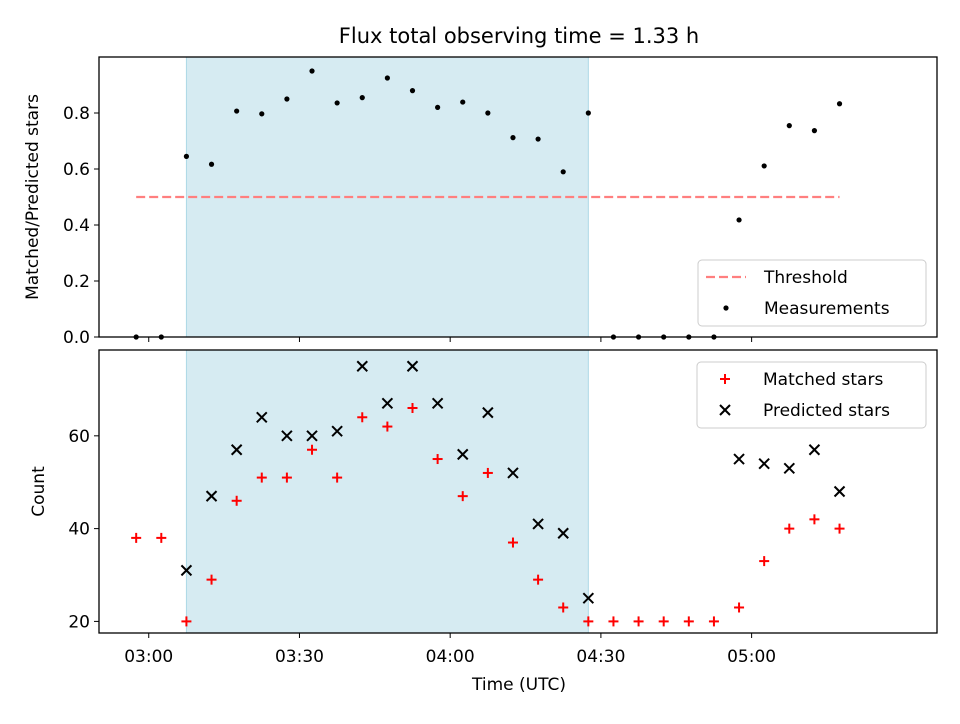  What do you see at coordinates (76, 226) in the screenshot?
I see `top-y-tick-label: 0.4` at bounding box center [76, 226].